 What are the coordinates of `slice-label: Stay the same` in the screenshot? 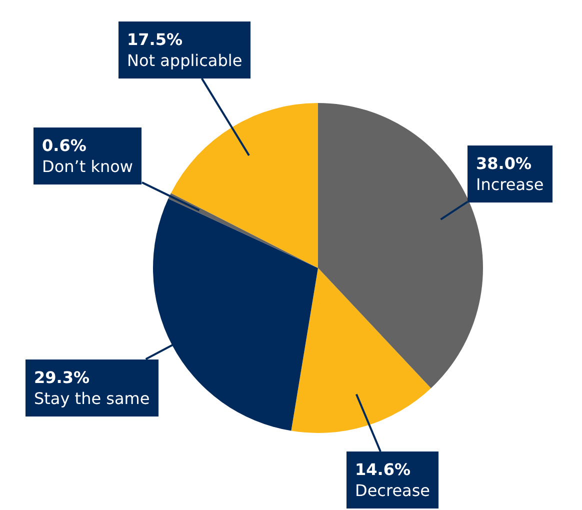 It's located at (92, 398).